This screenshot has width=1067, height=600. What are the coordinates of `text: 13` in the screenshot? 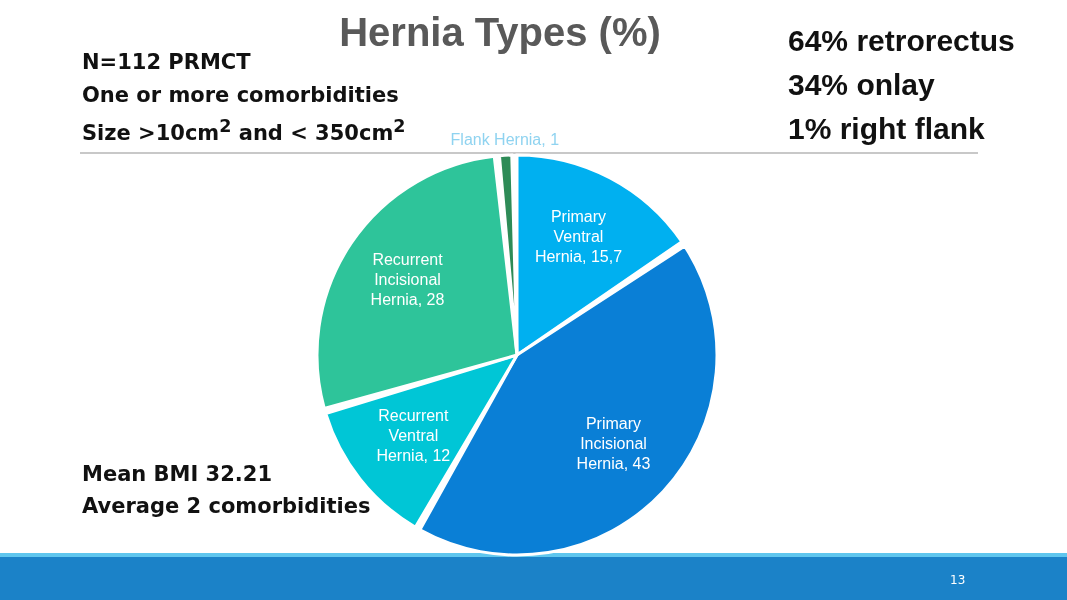 It's located at (958, 580).